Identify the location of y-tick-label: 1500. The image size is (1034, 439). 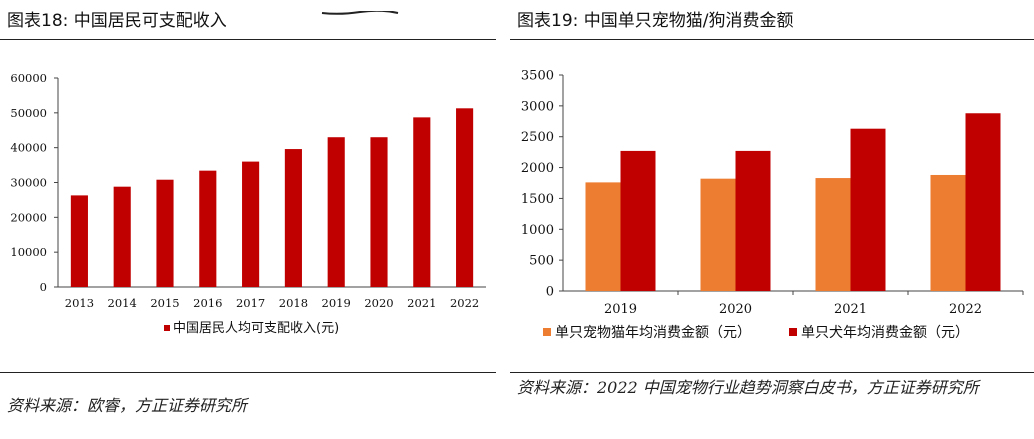
(537, 199).